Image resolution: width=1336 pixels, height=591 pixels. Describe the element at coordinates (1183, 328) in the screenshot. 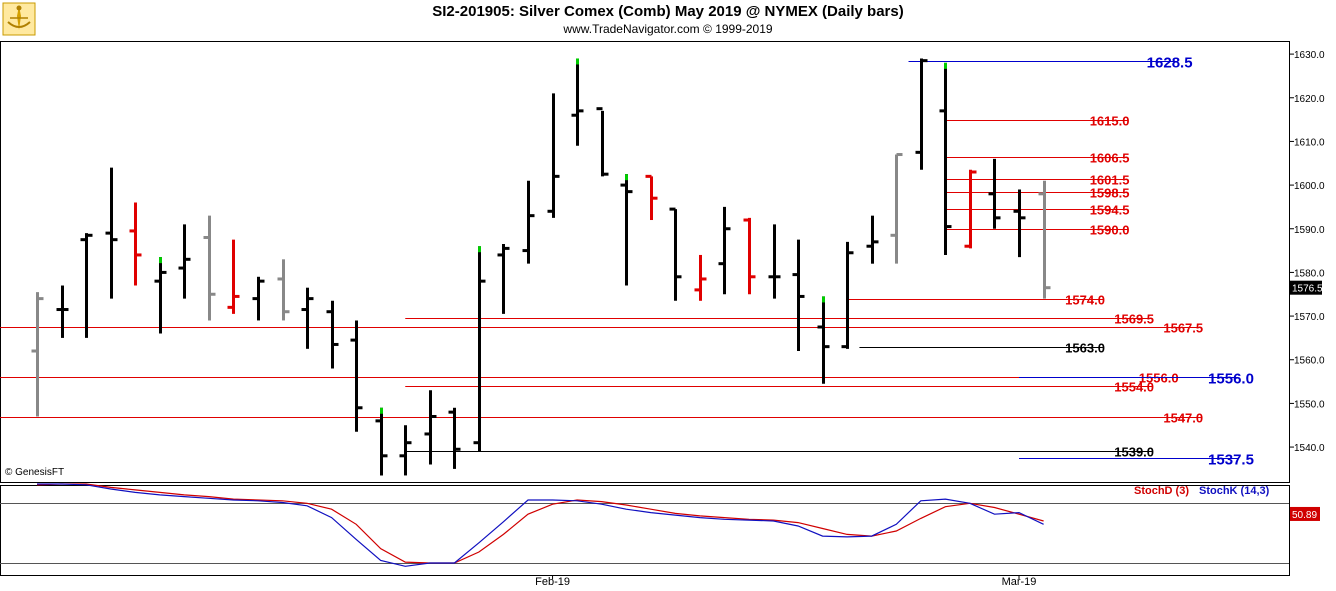

I see `level-label: 1567.5` at that location.